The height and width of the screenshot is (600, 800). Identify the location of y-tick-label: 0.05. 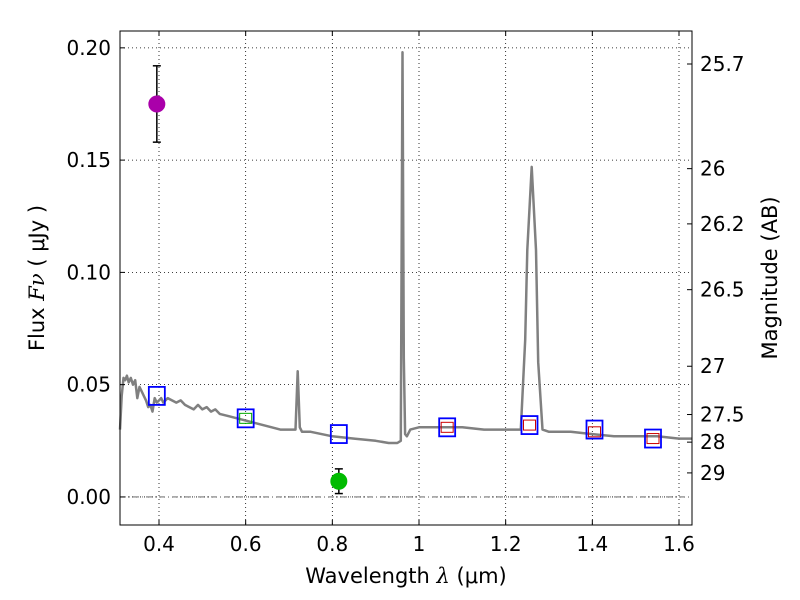
(88, 385).